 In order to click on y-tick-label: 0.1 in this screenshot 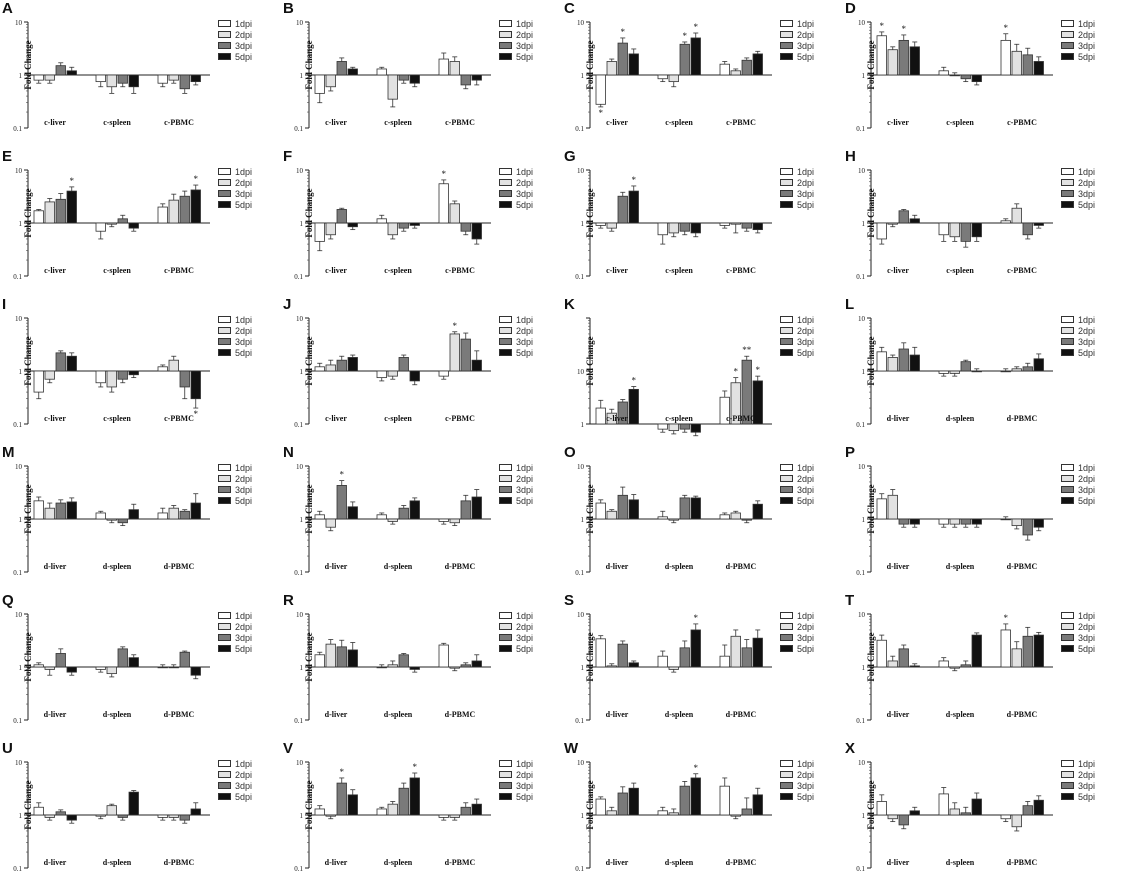, I will do `click(17, 277)`.